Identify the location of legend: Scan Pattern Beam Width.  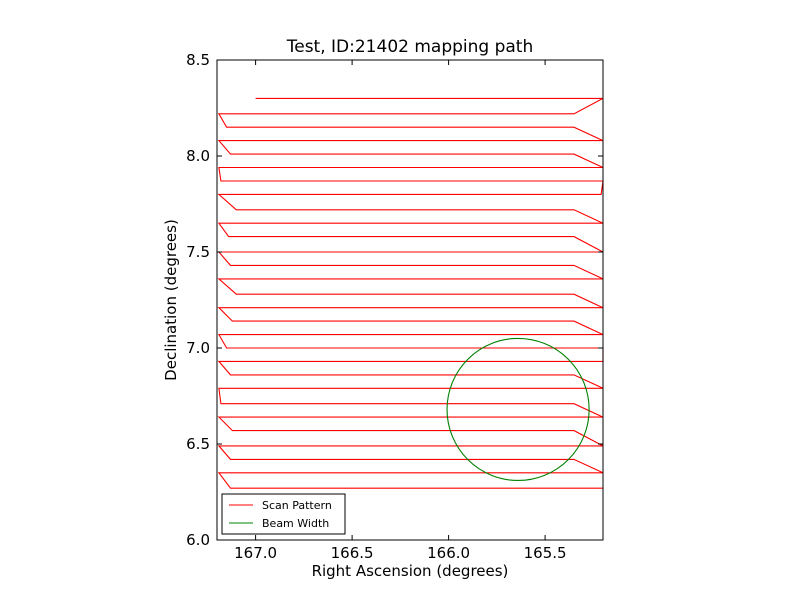
(283, 514).